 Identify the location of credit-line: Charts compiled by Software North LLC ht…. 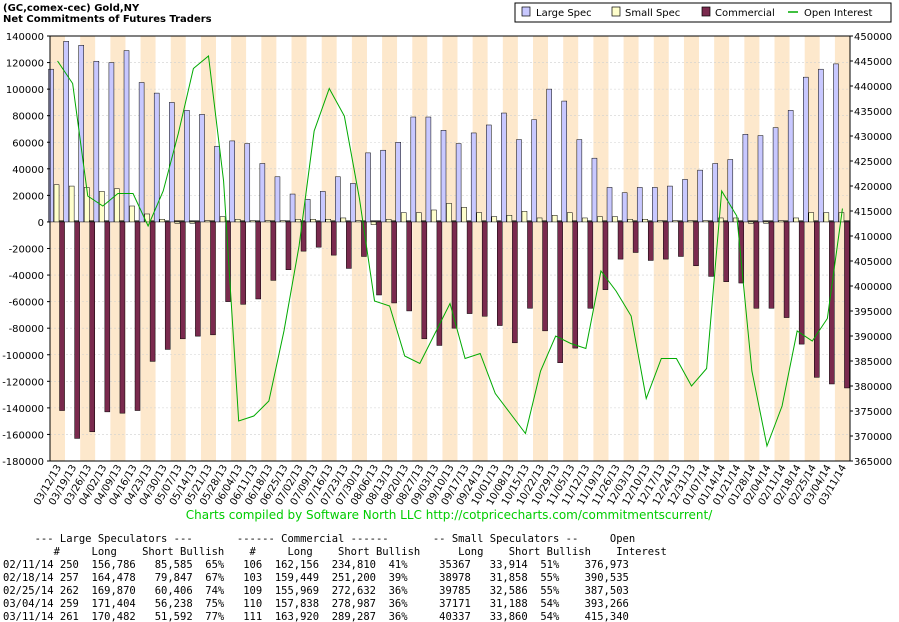
(449, 515).